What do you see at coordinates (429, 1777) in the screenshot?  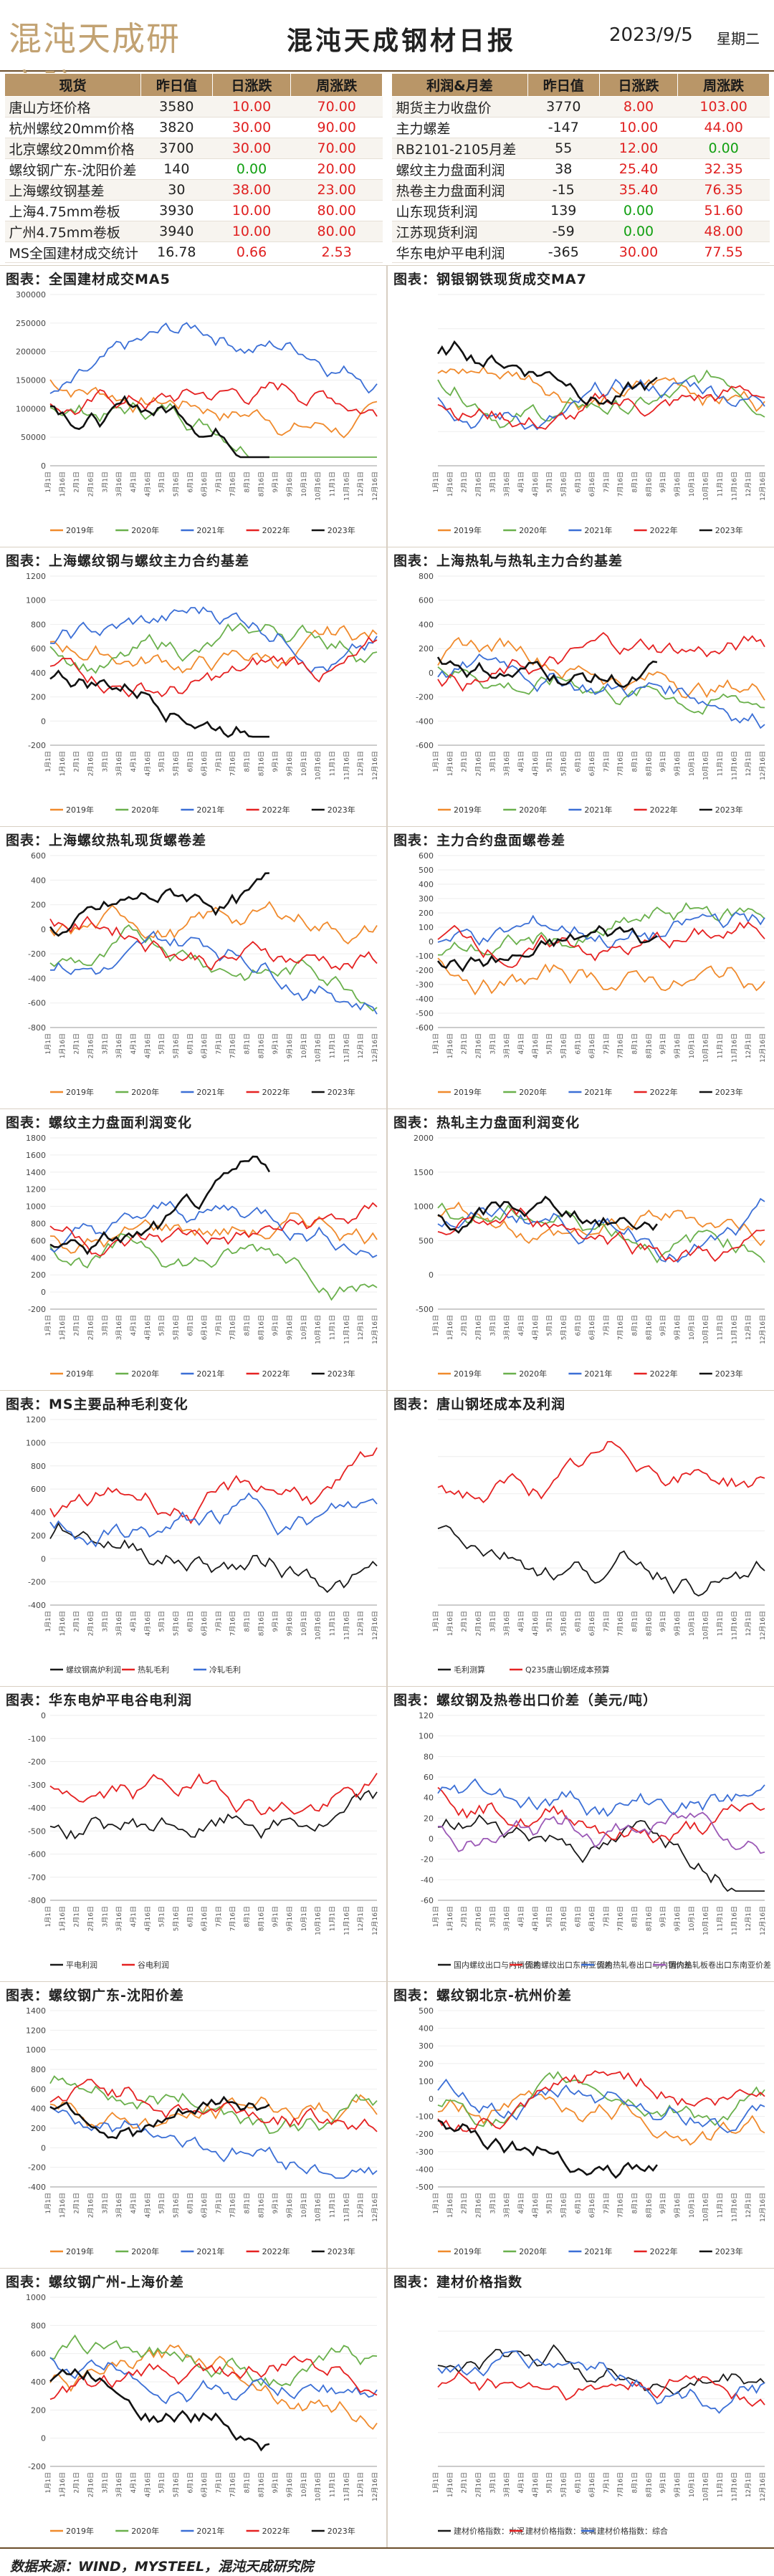 I see `y-tick-label: 60` at bounding box center [429, 1777].